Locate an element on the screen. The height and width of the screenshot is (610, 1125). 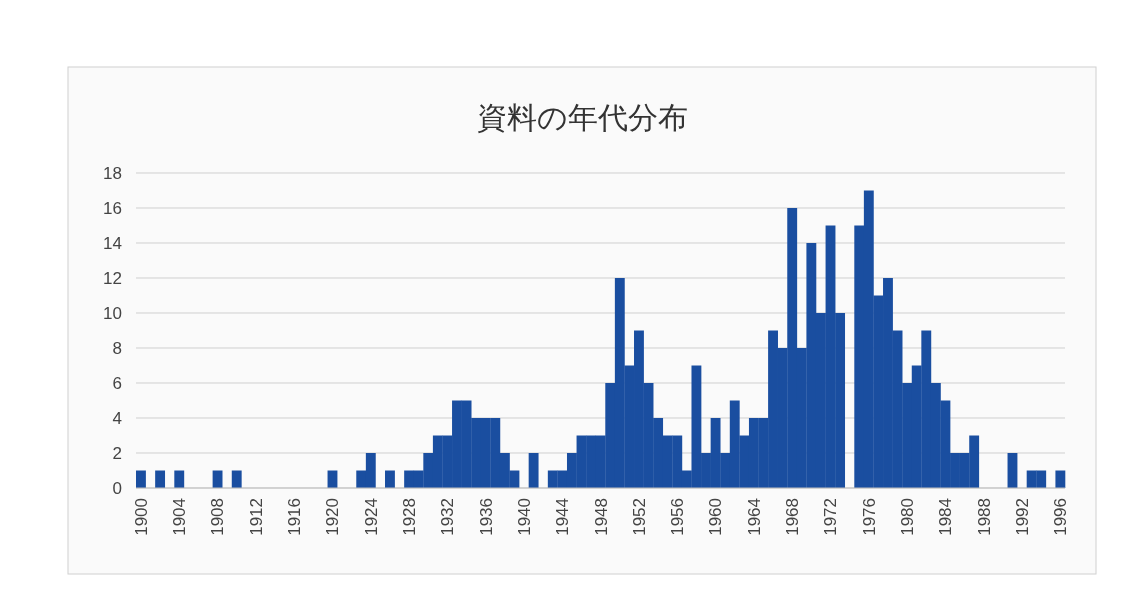
y-tick-label: 6 is located at coordinates (117, 383).